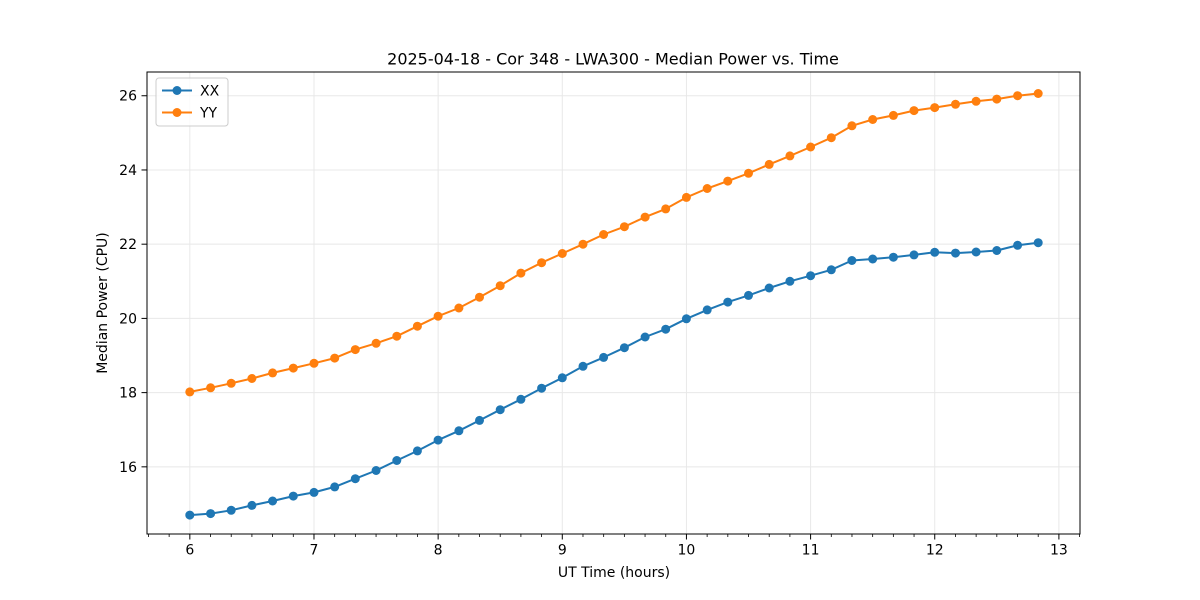  I want to click on x-tick-label: 7, so click(314, 551).